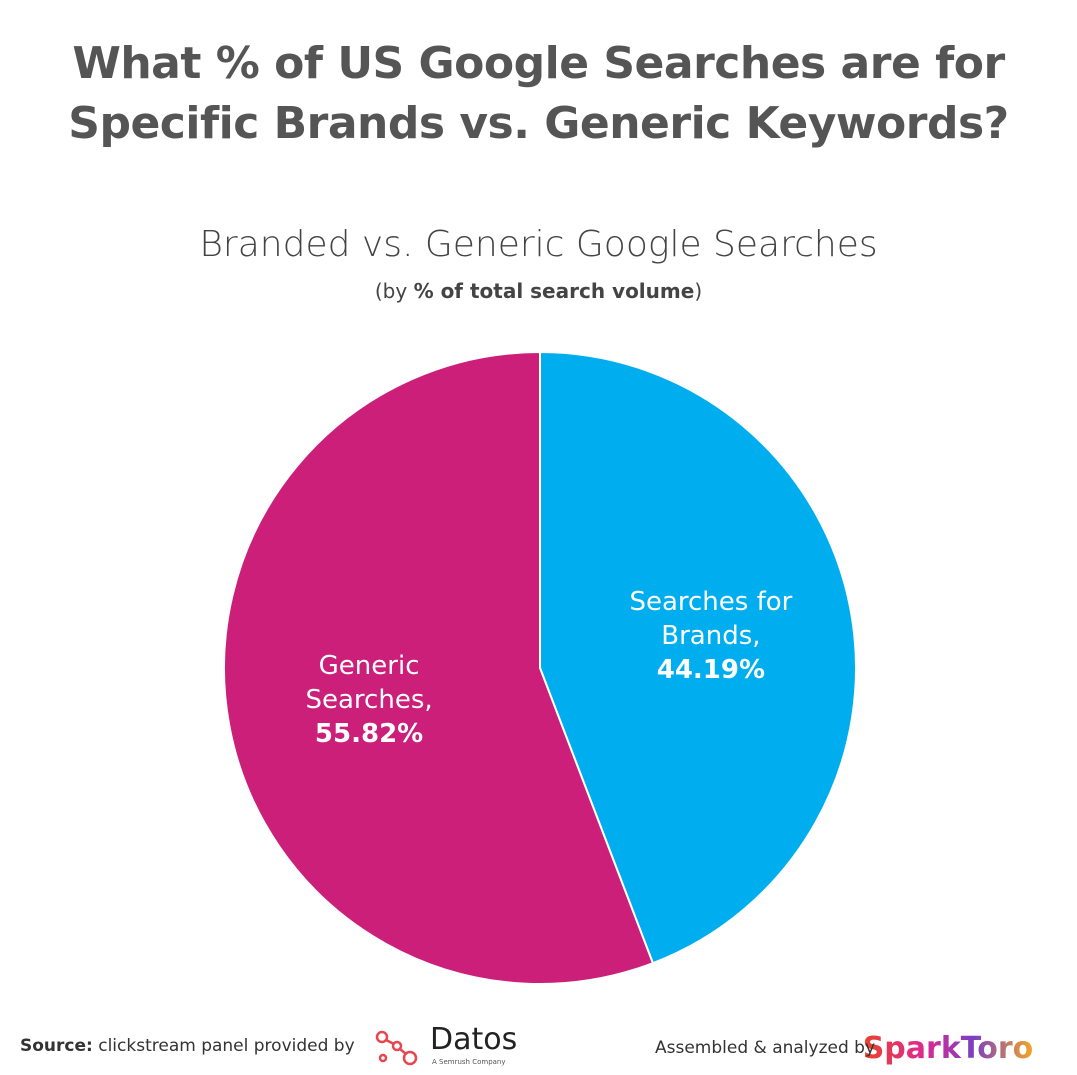  I want to click on sparktoro: SparkToro, so click(948, 1048).